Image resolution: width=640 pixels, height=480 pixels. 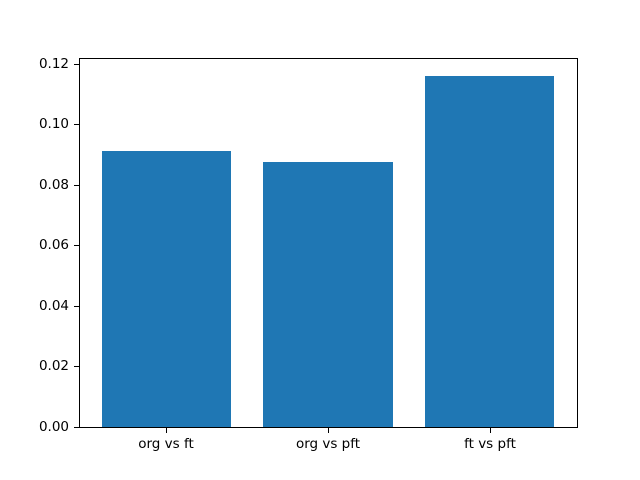 I want to click on y-tick-label: 0.08, so click(x=53, y=185).